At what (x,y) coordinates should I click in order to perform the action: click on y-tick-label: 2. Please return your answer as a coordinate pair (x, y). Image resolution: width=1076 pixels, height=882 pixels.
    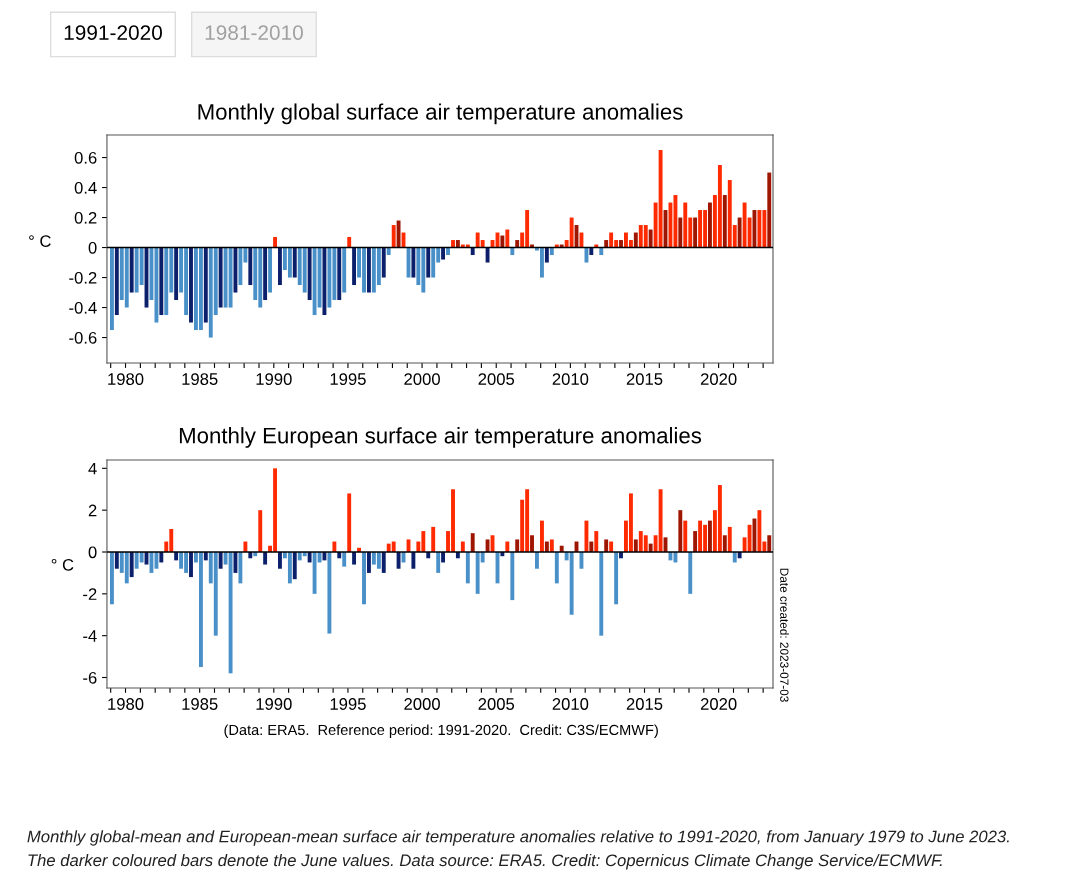
    Looking at the image, I should click on (92, 510).